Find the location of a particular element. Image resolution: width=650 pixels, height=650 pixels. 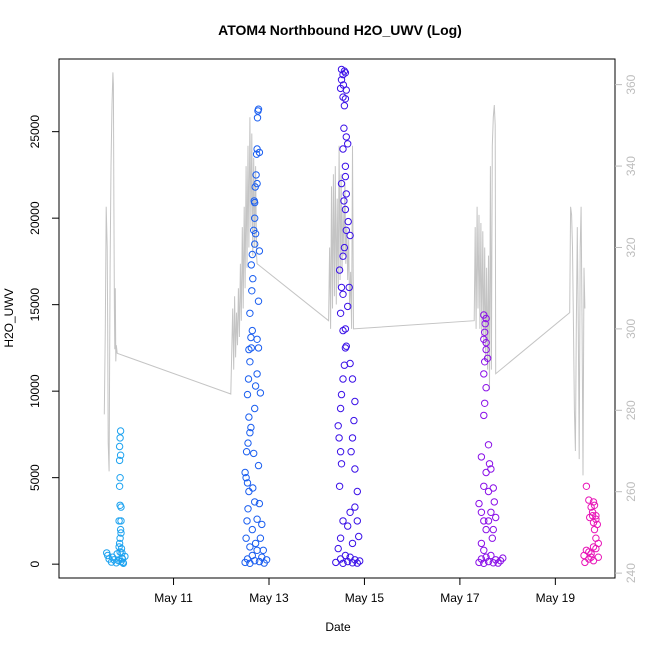

chart-title: ATOM4 Northbound H2O_UWV (Log) is located at coordinates (340, 30).